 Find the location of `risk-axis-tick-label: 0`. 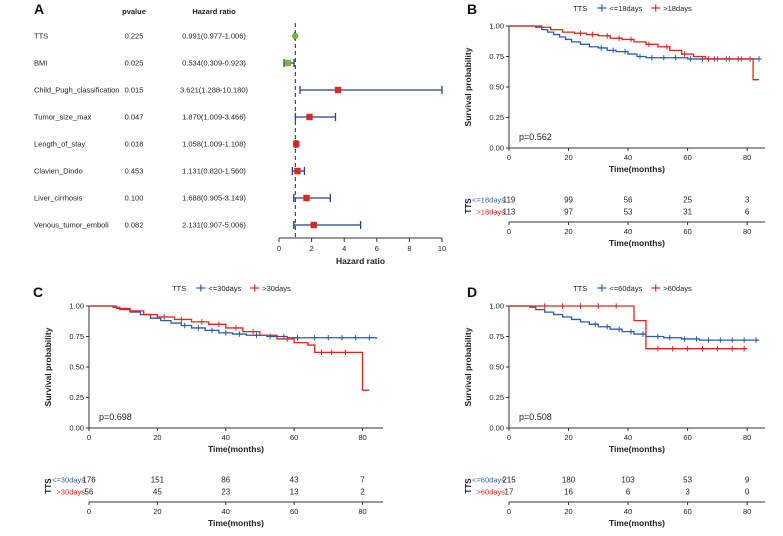

risk-axis-tick-label: 0 is located at coordinates (509, 511).